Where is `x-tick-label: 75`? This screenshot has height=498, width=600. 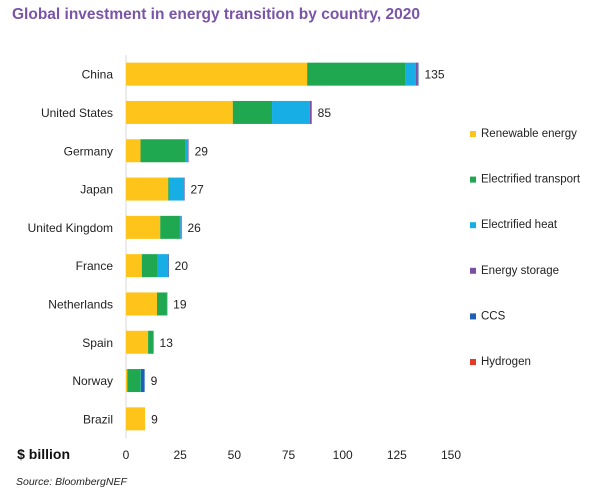 x-tick-label: 75 is located at coordinates (289, 455).